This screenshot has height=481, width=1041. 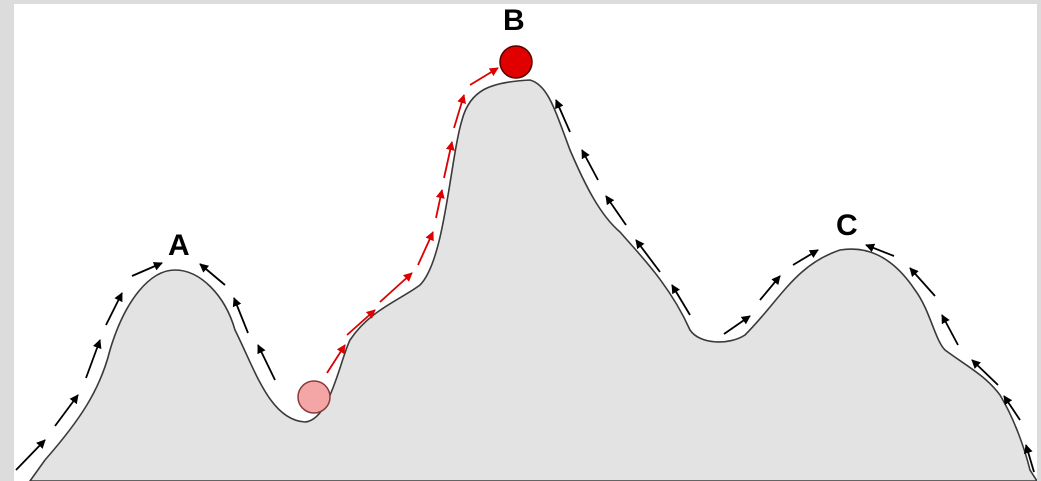 What do you see at coordinates (516, 62) in the screenshot?
I see `end-ball` at bounding box center [516, 62].